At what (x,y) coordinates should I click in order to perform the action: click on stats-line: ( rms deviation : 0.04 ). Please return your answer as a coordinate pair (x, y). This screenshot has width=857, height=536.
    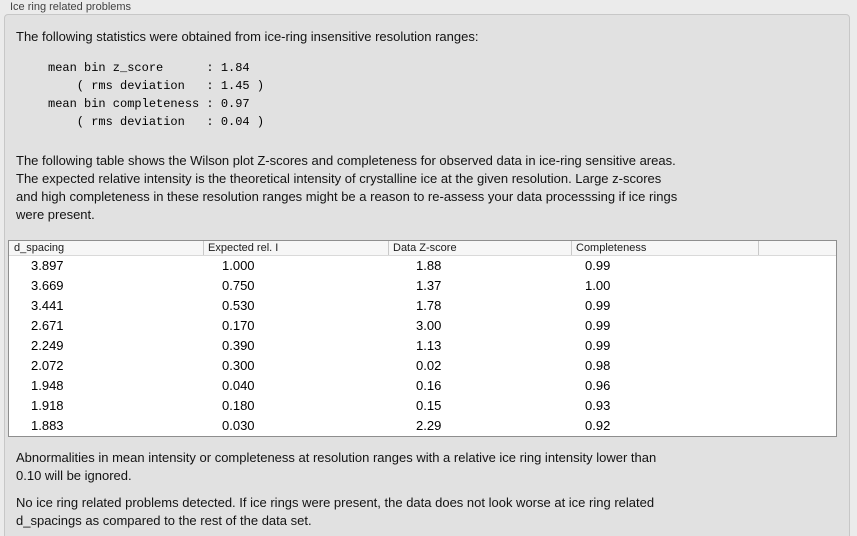
    Looking at the image, I should click on (156, 122).